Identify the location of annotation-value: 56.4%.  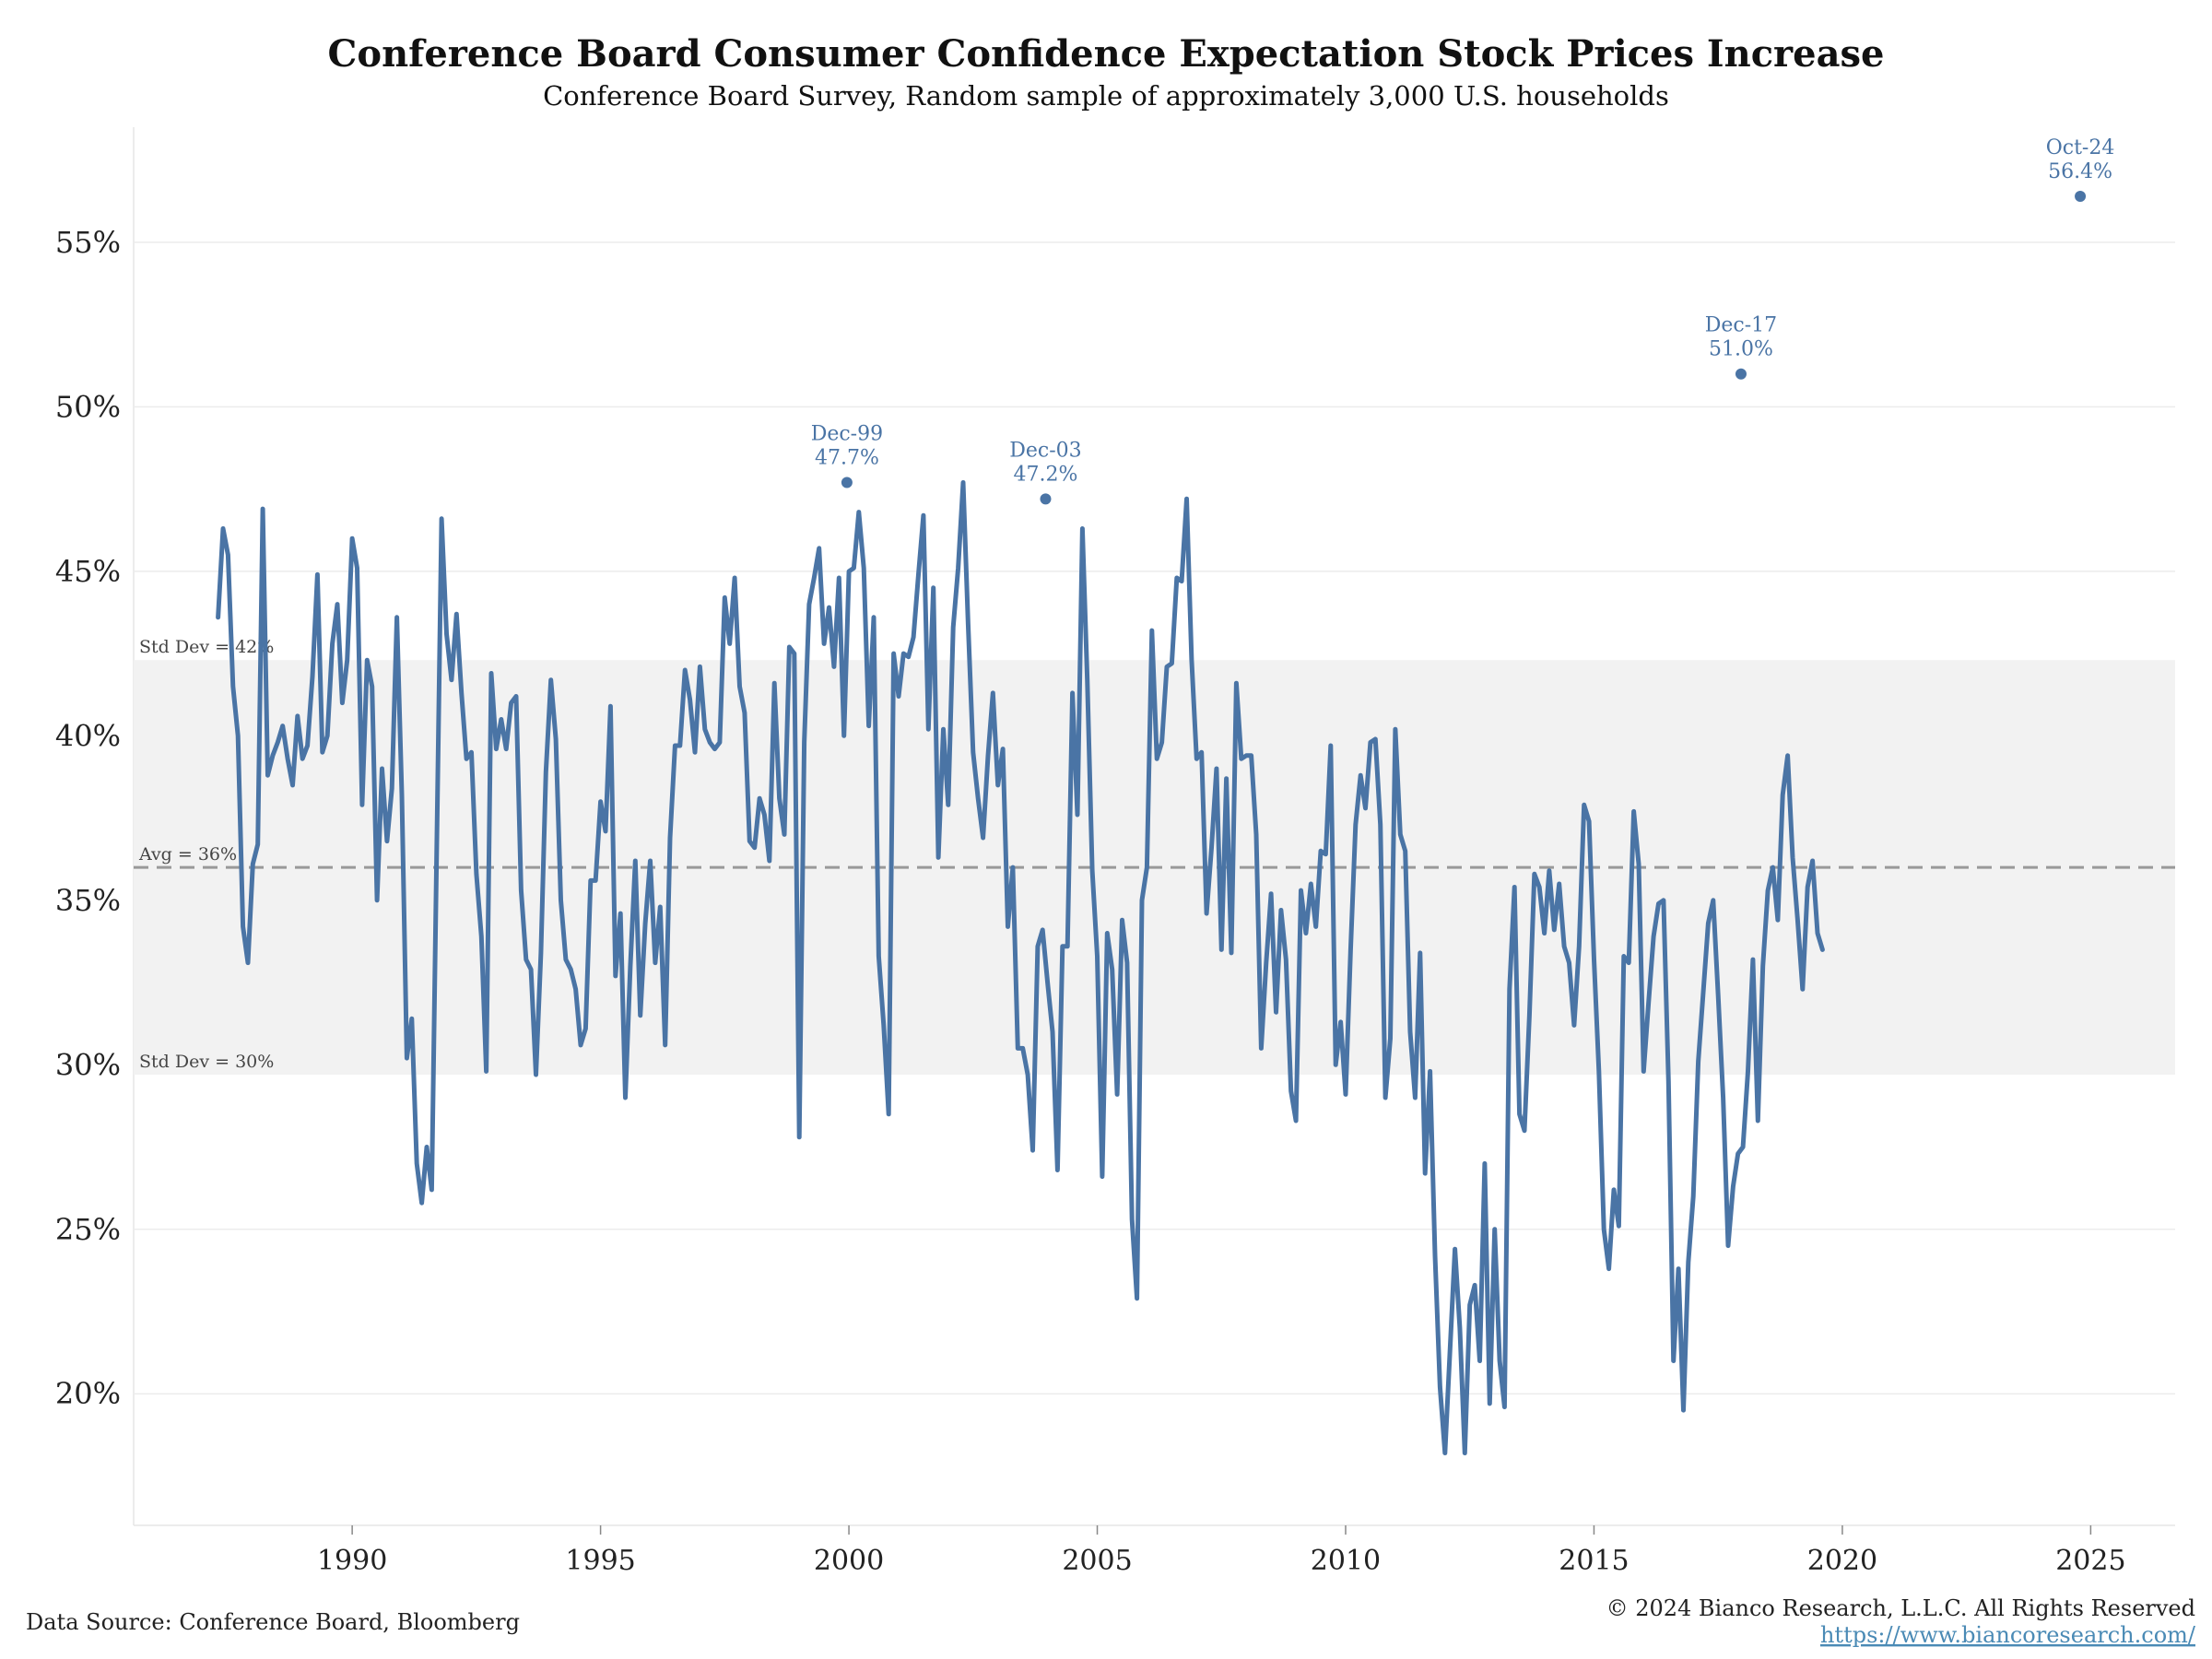
(2080, 171).